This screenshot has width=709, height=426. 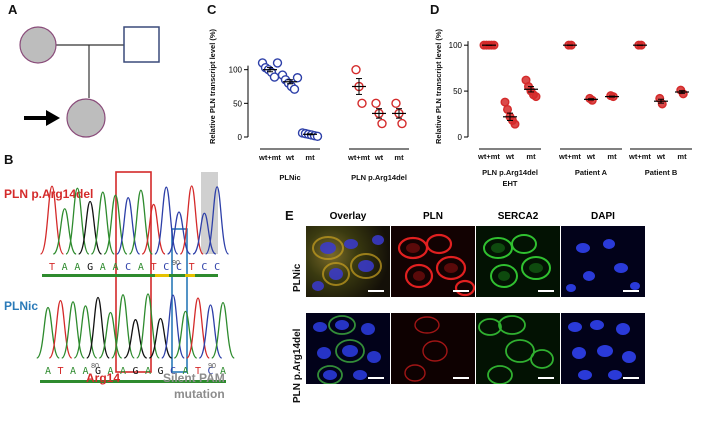 I want to click on bottom-base-8: A, so click(x=148, y=371).